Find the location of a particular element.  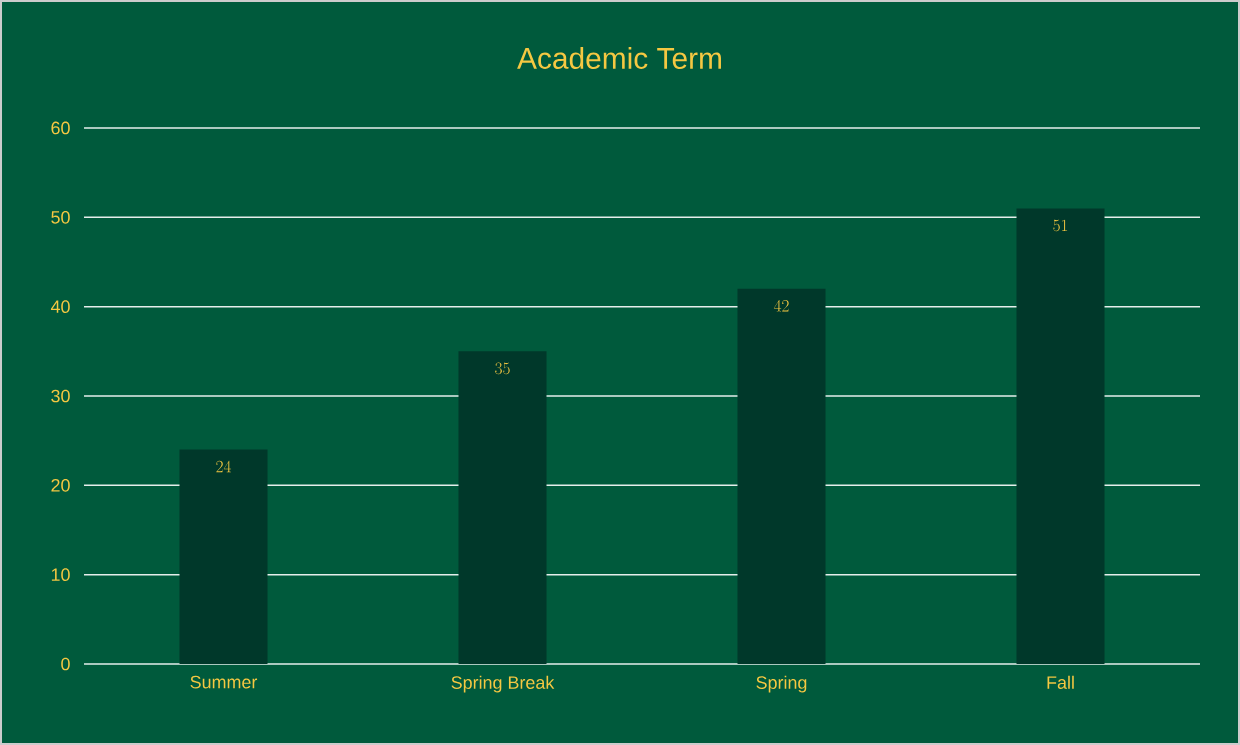

data-label: 51 is located at coordinates (1060, 225).